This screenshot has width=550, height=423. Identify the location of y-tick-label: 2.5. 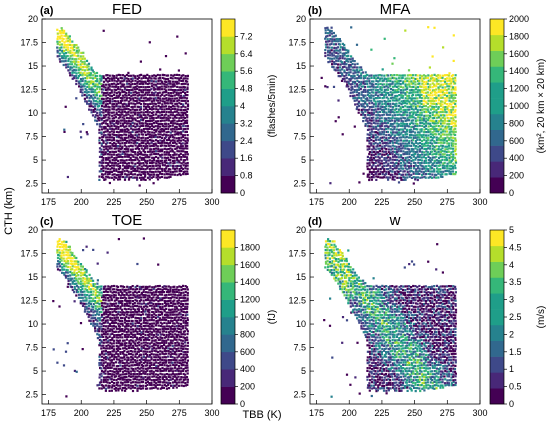
(299, 184).